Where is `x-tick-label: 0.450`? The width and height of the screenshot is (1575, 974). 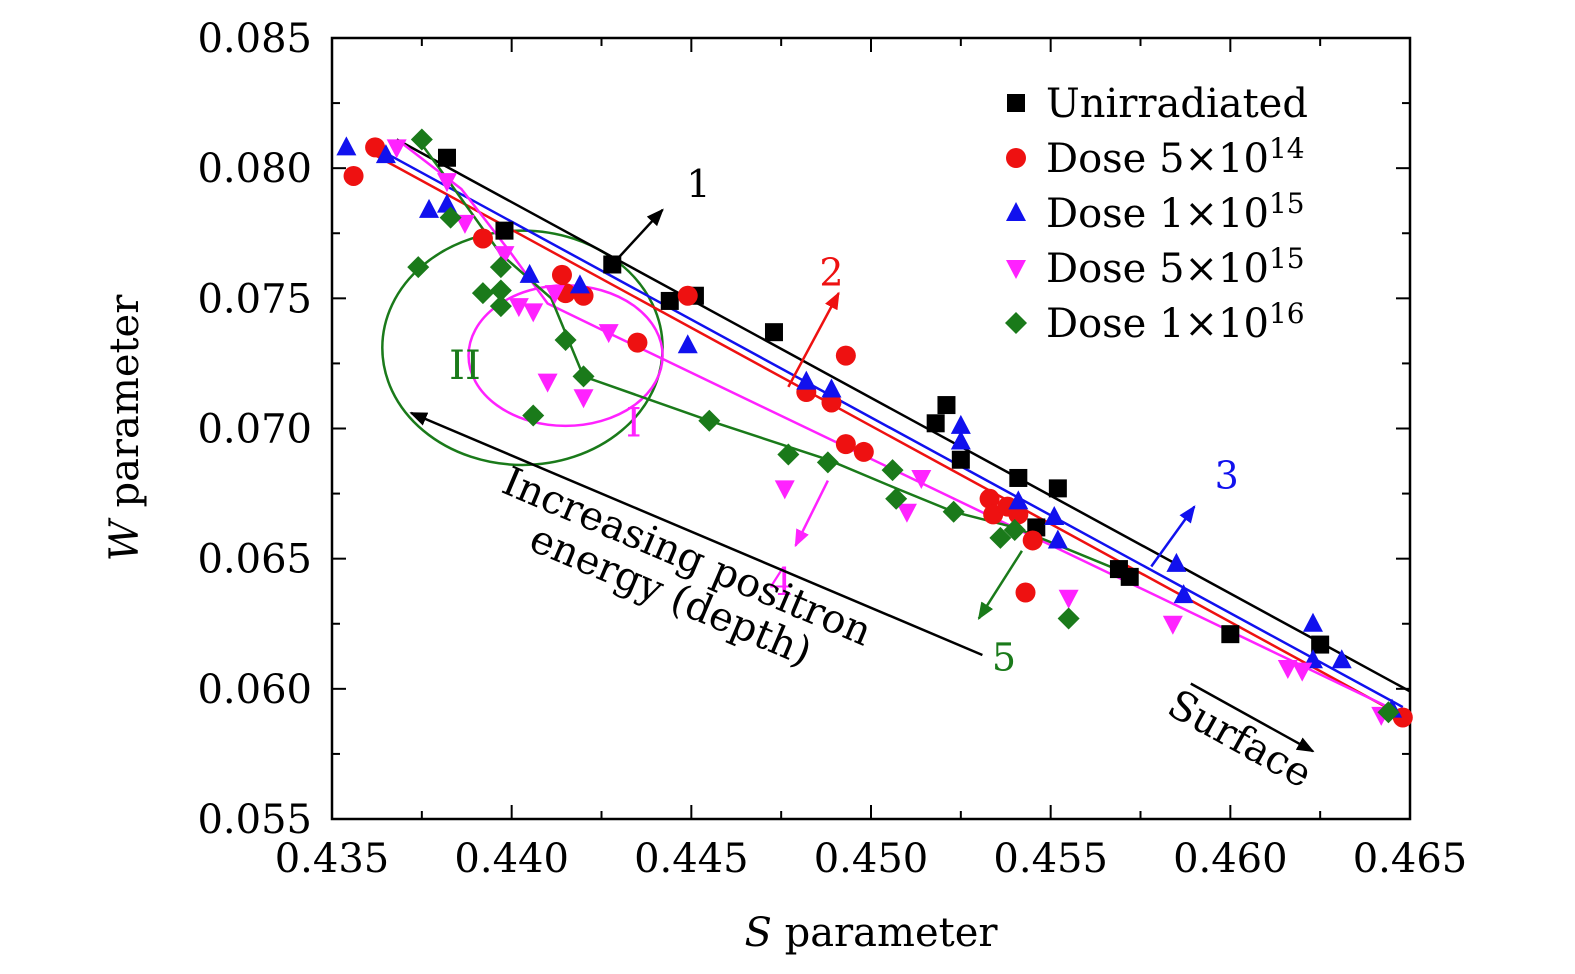
x-tick-label: 0.450 is located at coordinates (871, 859).